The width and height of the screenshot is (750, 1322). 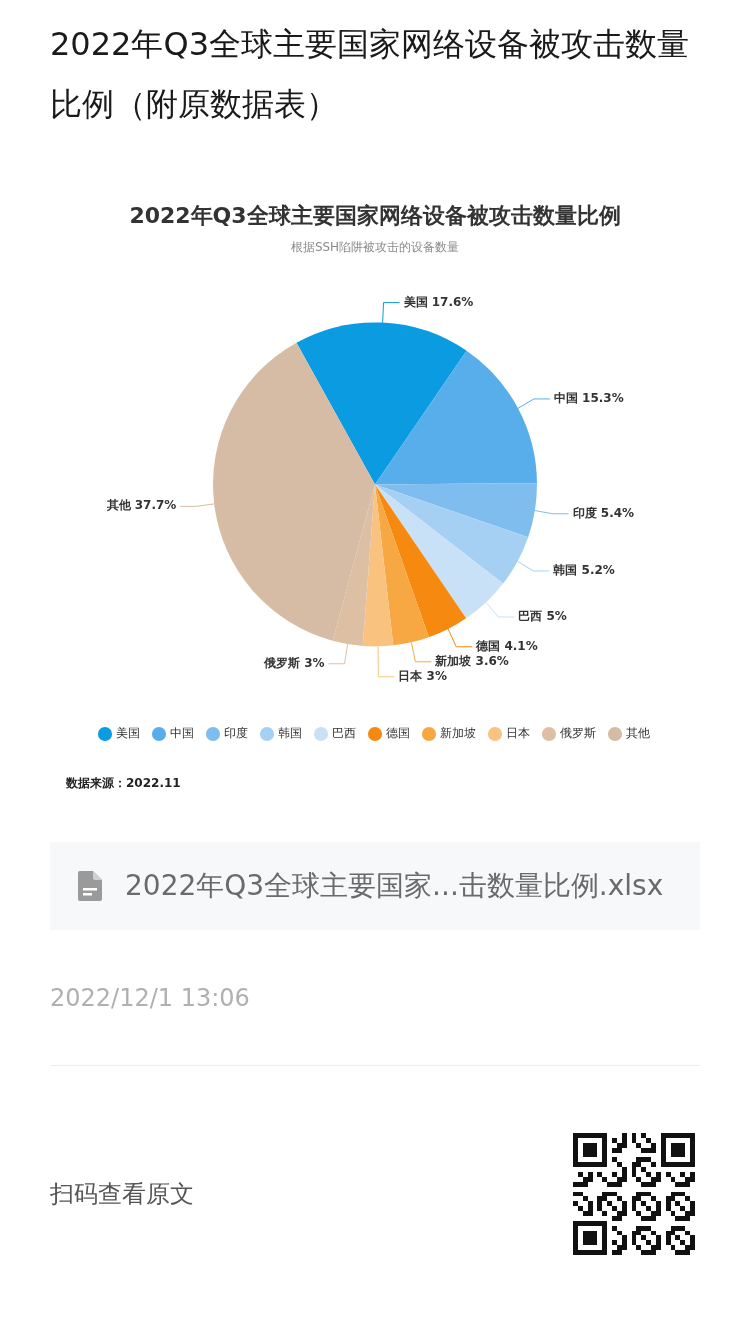 I want to click on chart-title: 2022年Q3全球主要国家网络设备被攻击数量比例, so click(x=375, y=215).